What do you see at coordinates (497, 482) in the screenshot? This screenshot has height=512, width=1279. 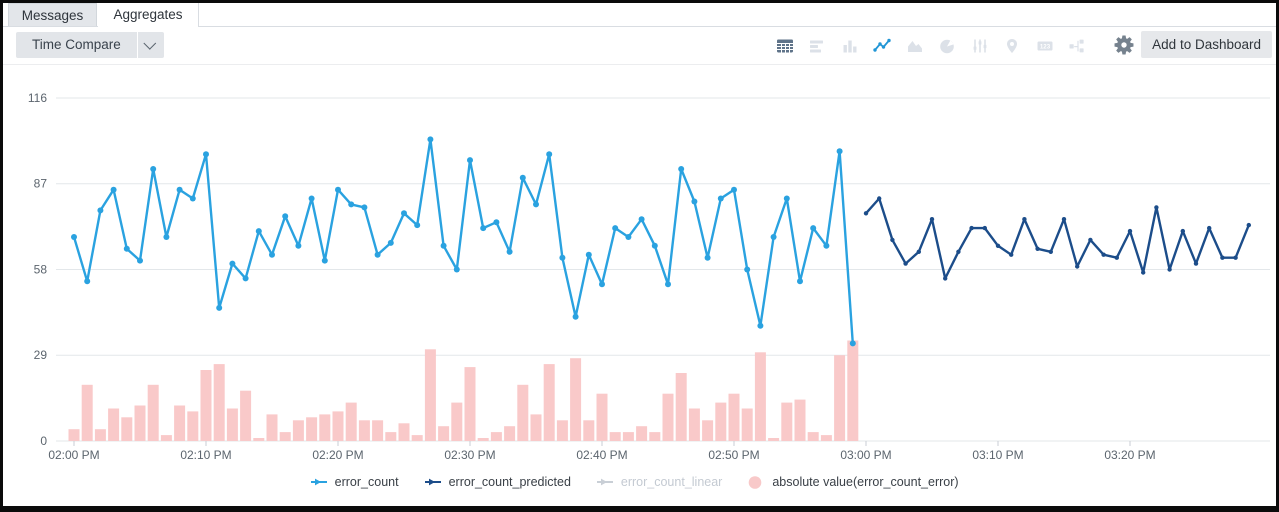 I see `legend-item: error_count_predicted` at bounding box center [497, 482].